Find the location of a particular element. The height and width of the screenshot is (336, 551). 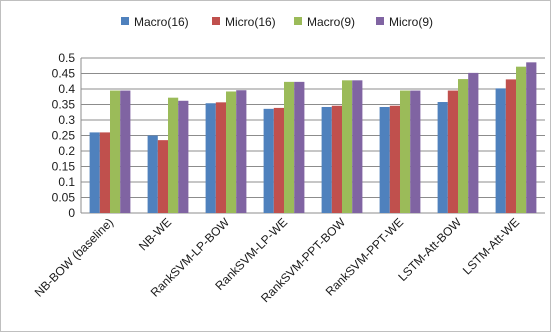

y-tick-label: 0.1 is located at coordinates (66, 182).